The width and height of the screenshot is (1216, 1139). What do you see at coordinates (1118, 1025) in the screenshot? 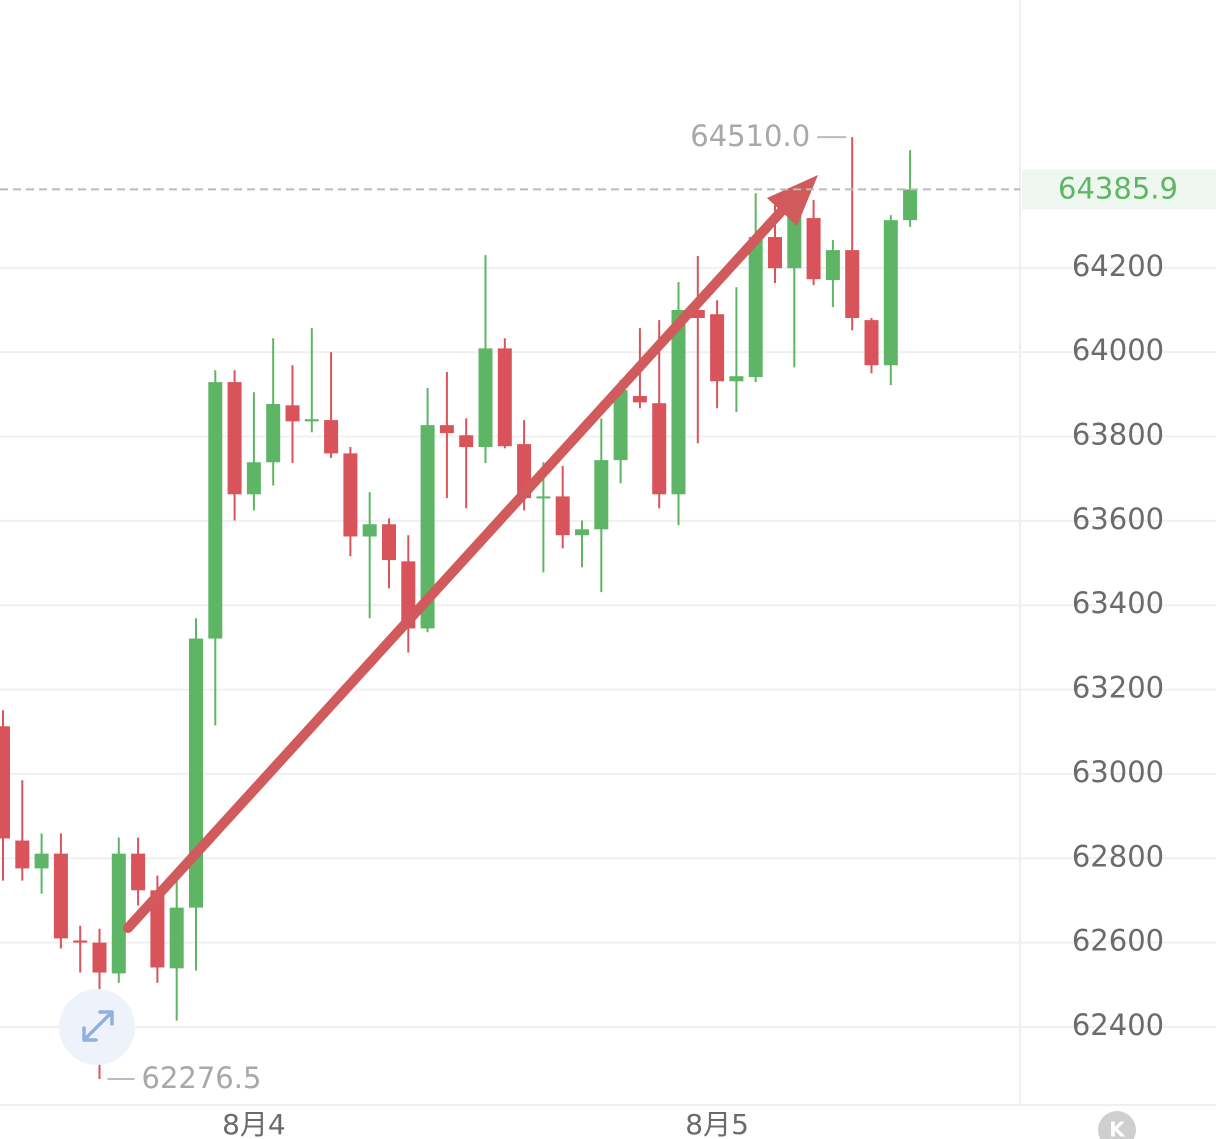
I see `y-tick-label: 62400` at bounding box center [1118, 1025].